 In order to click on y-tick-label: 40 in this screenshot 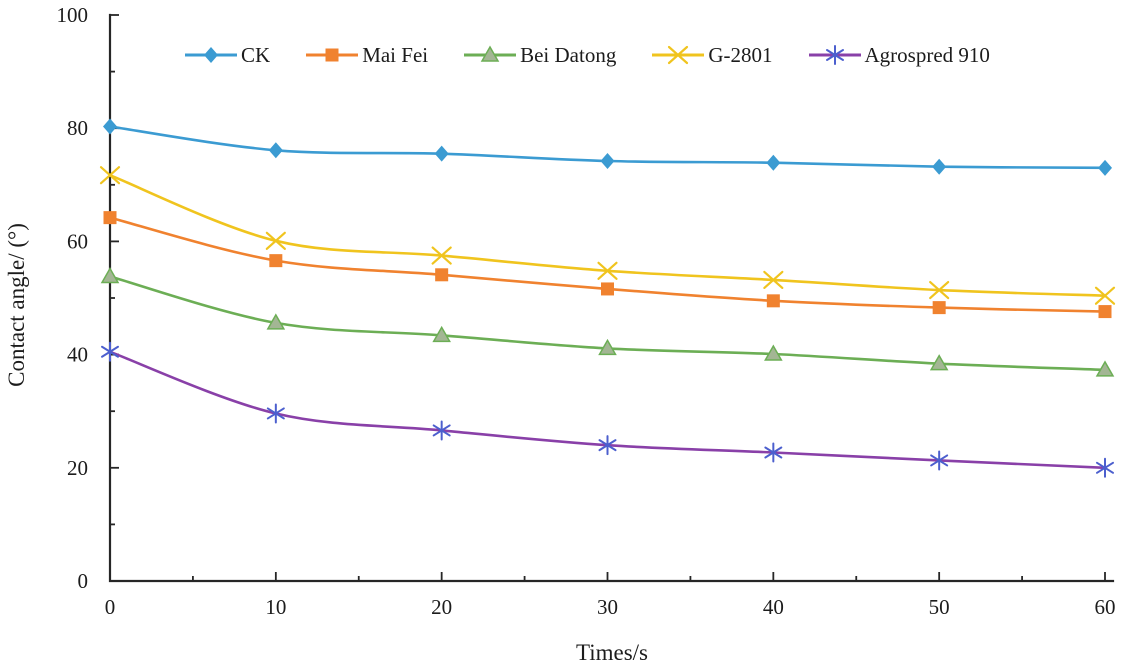, I will do `click(77, 355)`.